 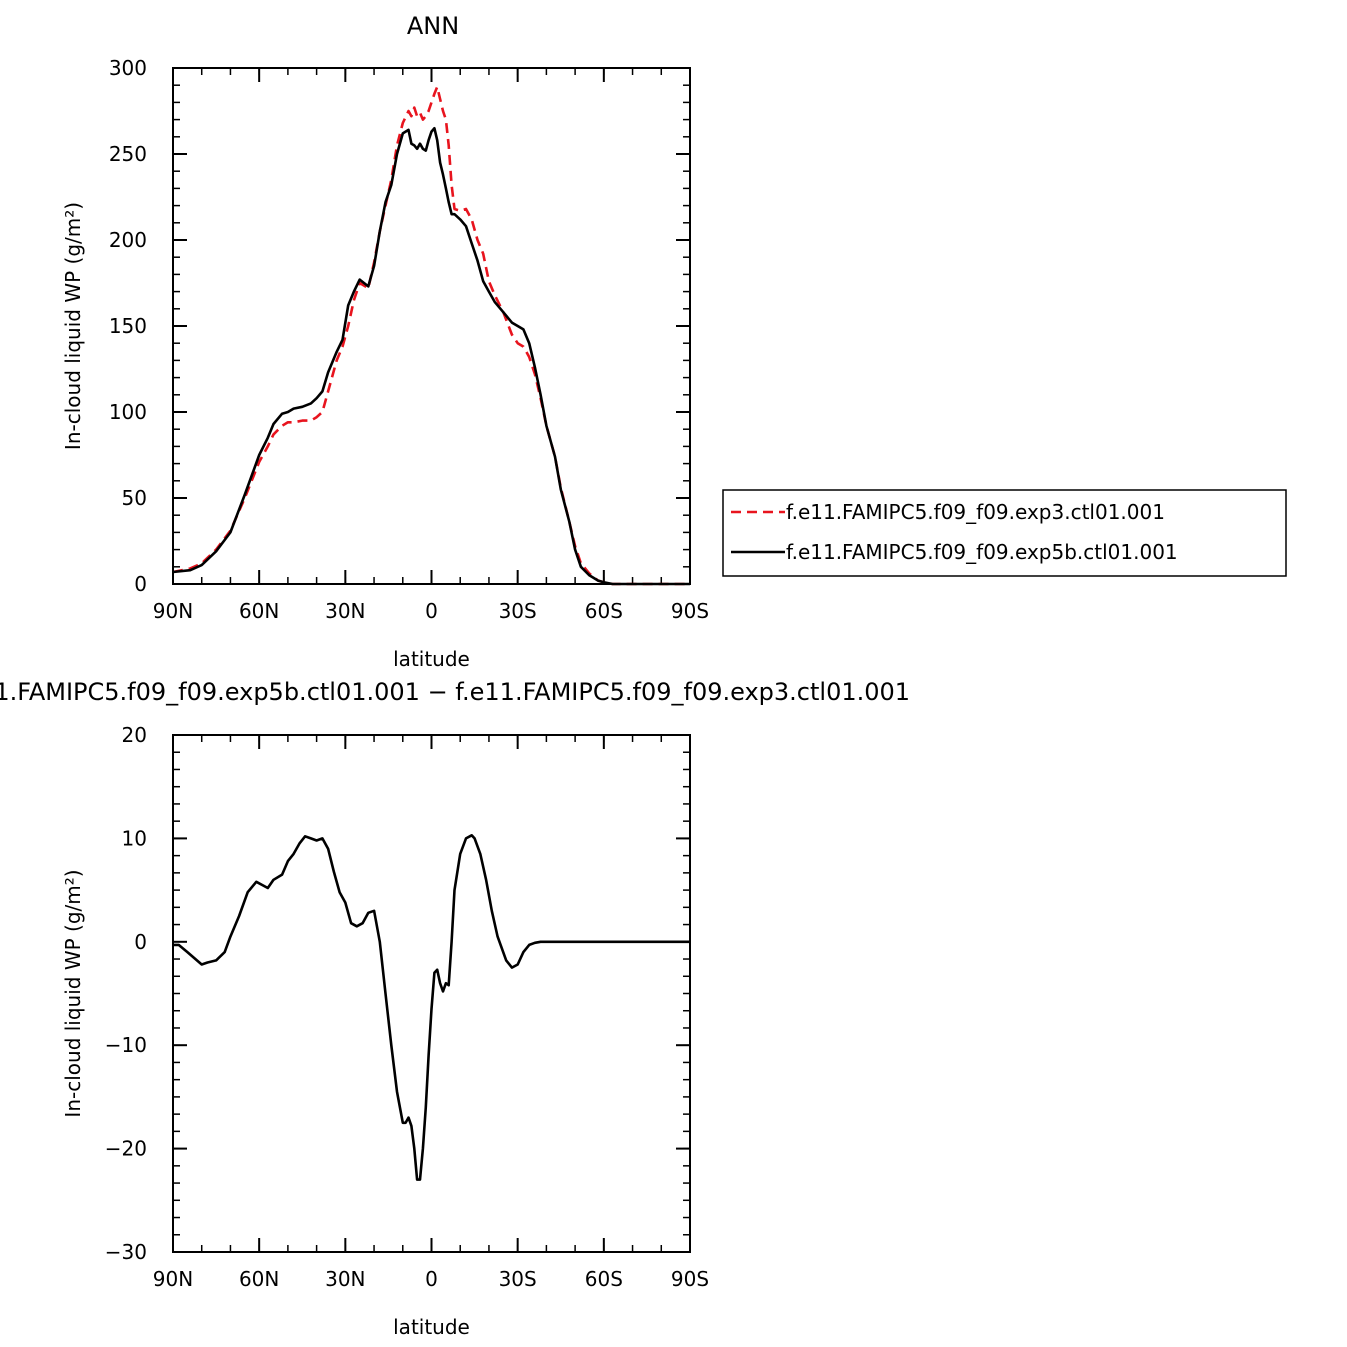 What do you see at coordinates (128, 154) in the screenshot?
I see `y-tick-label: 250` at bounding box center [128, 154].